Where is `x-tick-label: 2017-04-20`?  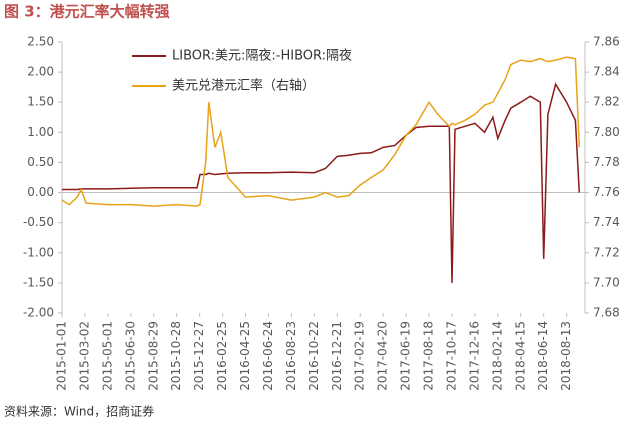
x-tick-label: 2017-04-20 is located at coordinates (383, 356).